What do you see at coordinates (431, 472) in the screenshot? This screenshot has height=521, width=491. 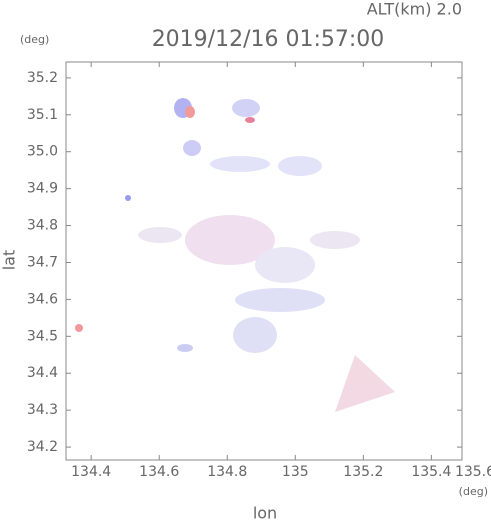 I see `x-tick-label: 135.4` at bounding box center [431, 472].